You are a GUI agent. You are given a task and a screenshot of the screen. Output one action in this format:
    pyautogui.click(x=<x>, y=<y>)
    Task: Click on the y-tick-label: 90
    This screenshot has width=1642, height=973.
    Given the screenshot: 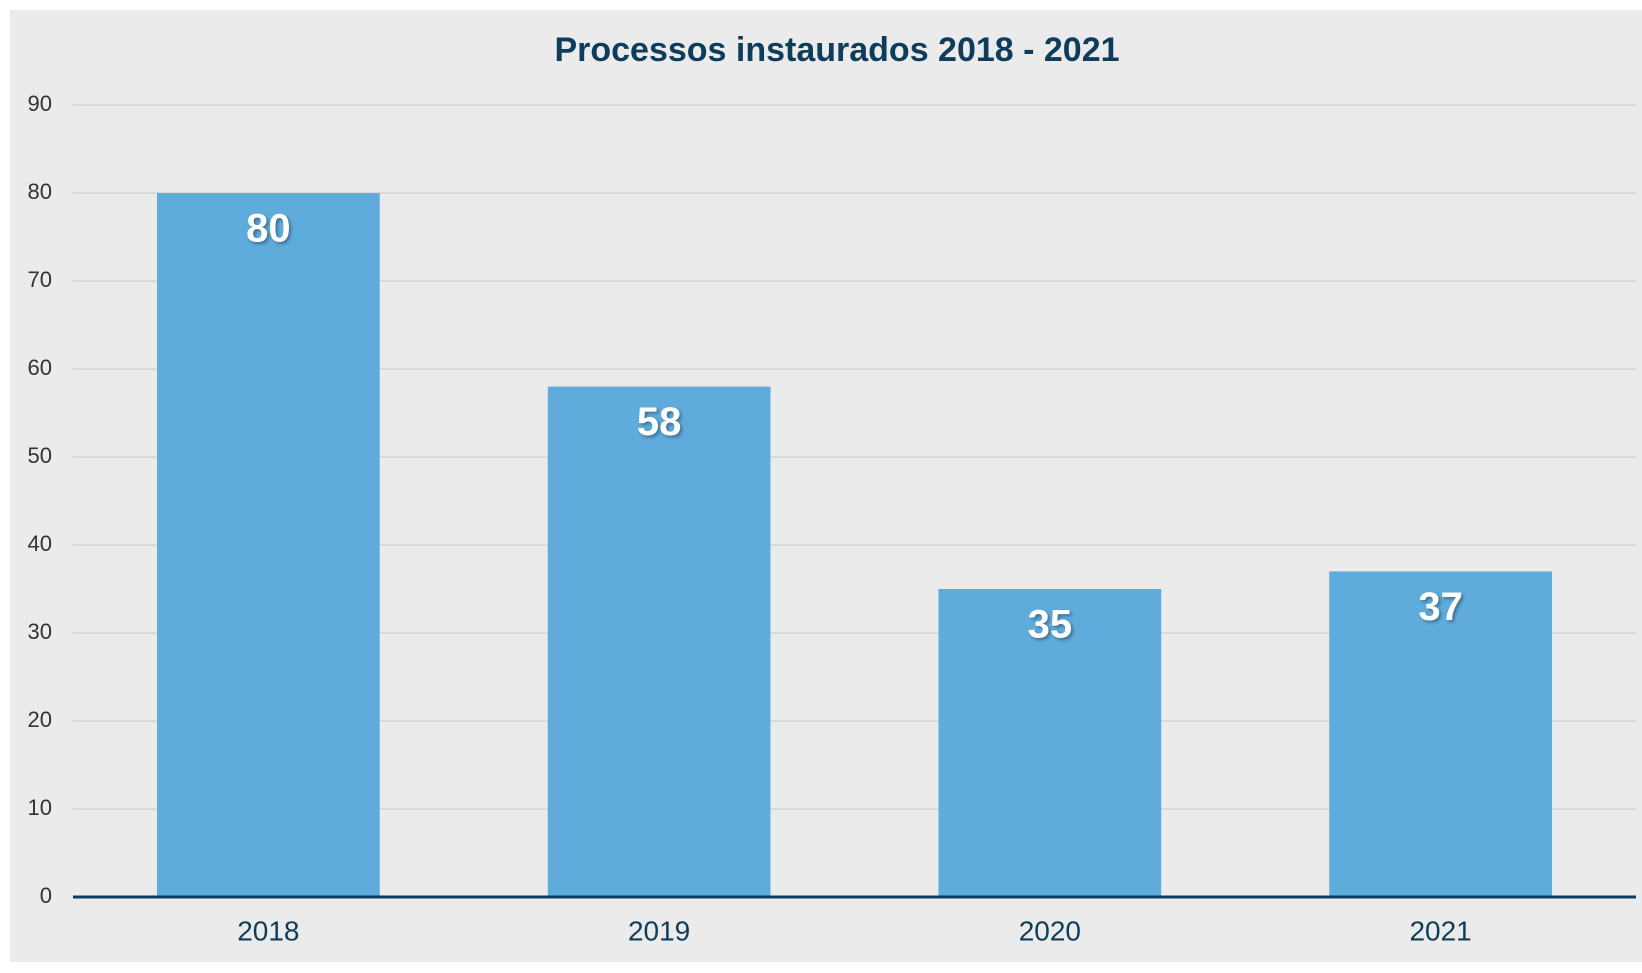 What is the action you would take?
    pyautogui.click(x=40, y=103)
    